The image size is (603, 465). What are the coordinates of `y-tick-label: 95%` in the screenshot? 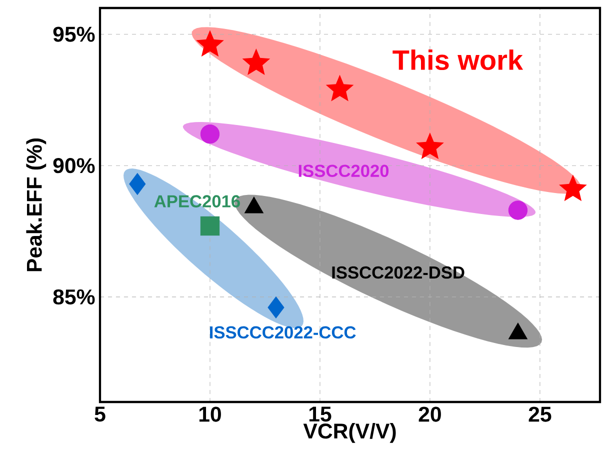 It's located at (74, 34).